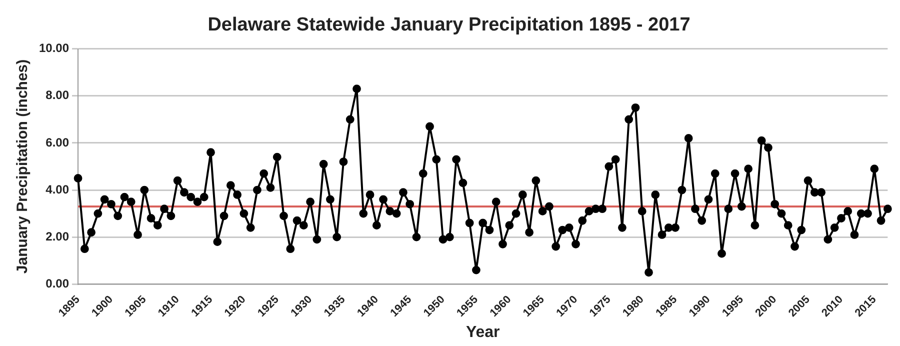 This screenshot has height=346, width=900. I want to click on y-tick-label: 8.00, so click(58, 95).